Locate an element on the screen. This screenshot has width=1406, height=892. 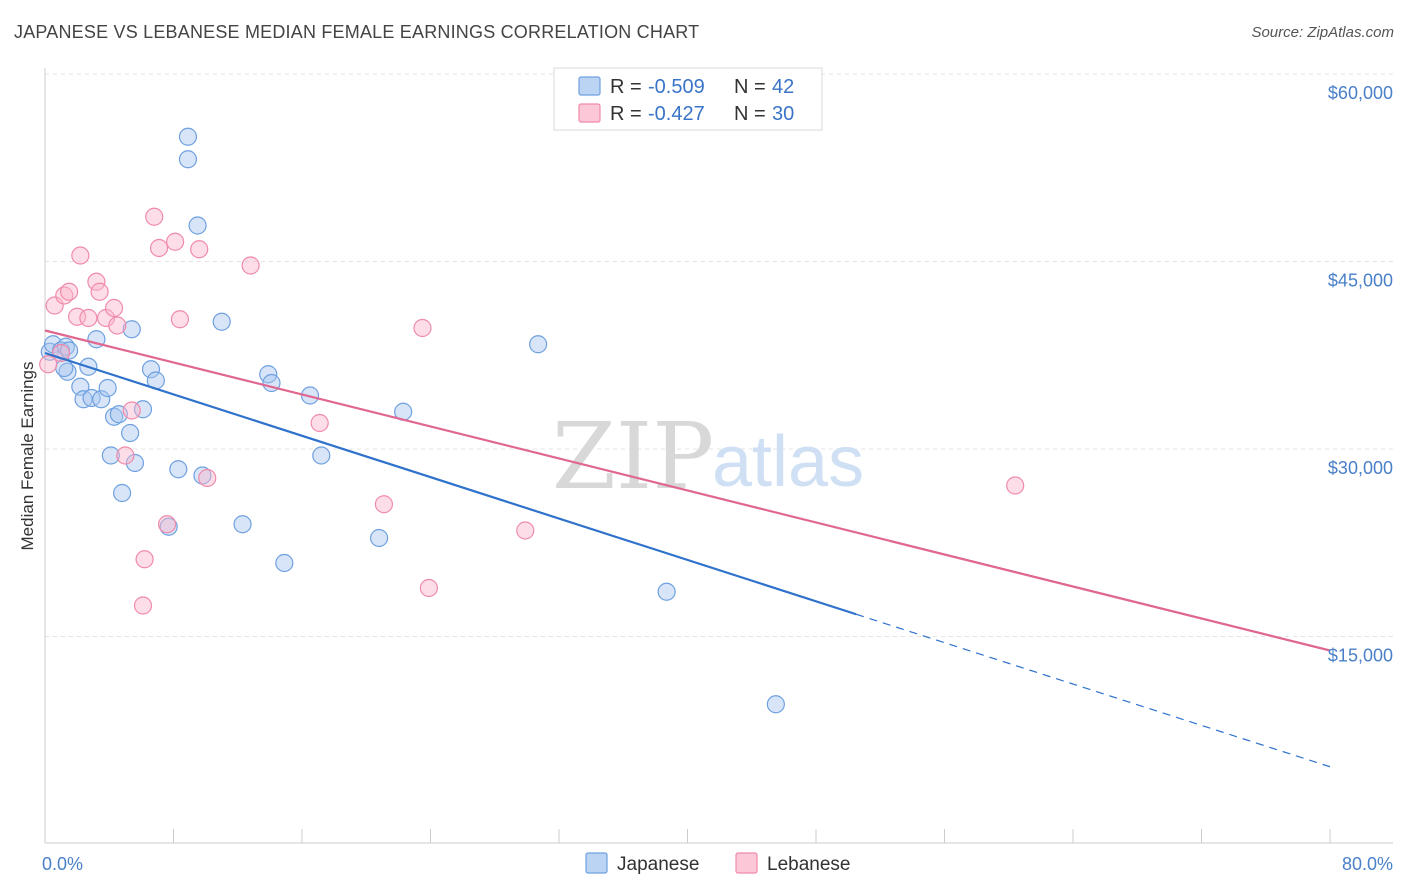
top-legend: R = -0.509 N = 42 R = -0.427 N = 30 is located at coordinates (688, 99).